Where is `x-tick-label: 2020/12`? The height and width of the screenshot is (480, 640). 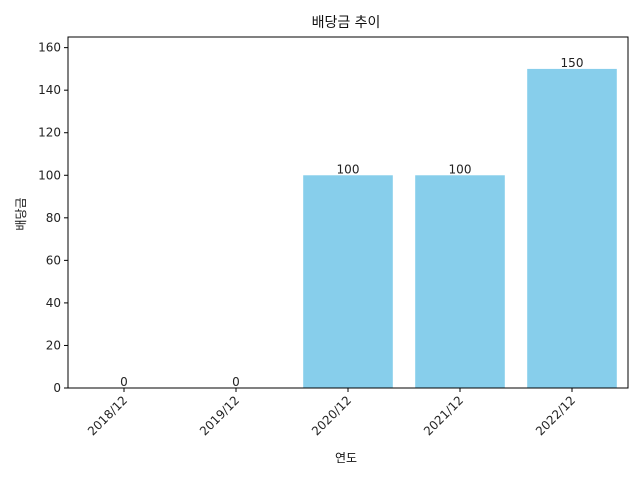
x-tick-label: 2020/12 is located at coordinates (331, 415).